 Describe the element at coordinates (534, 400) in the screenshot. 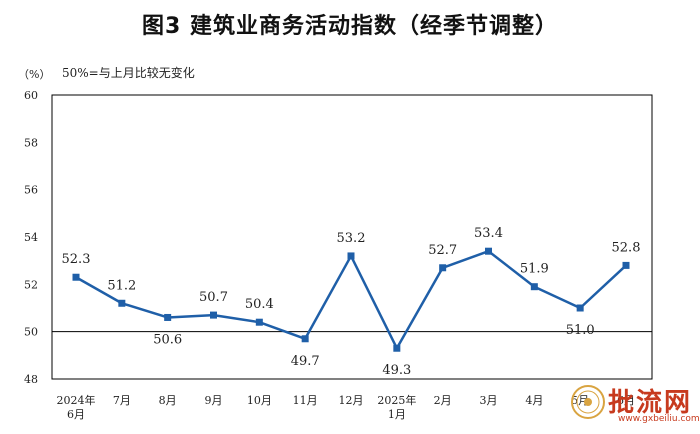

I see `x-tick-label: 4月` at that location.